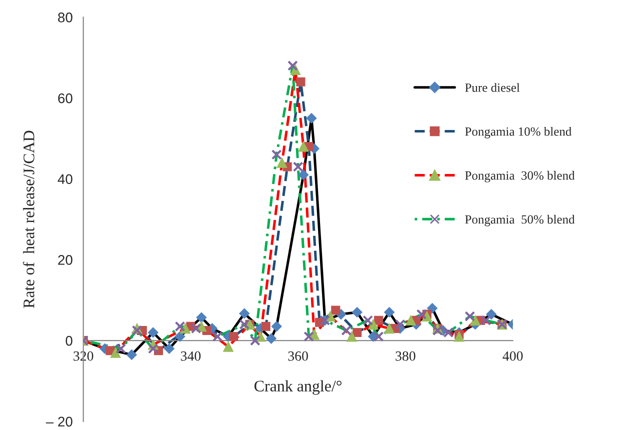  I want to click on x-tick-label: 360, so click(298, 356).